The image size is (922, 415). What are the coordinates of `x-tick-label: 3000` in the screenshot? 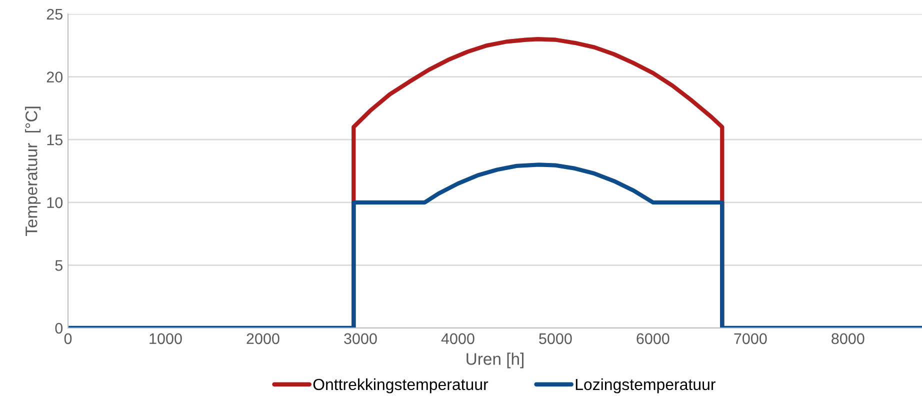 It's located at (360, 338).